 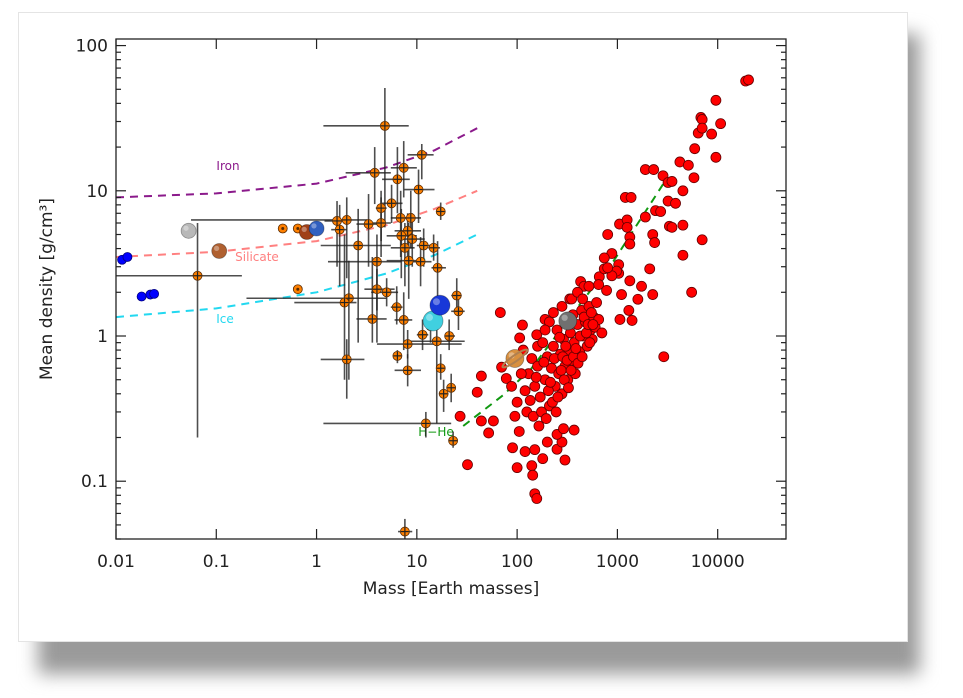 What do you see at coordinates (435, 432) in the screenshot?
I see `curve-label: H−He` at bounding box center [435, 432].